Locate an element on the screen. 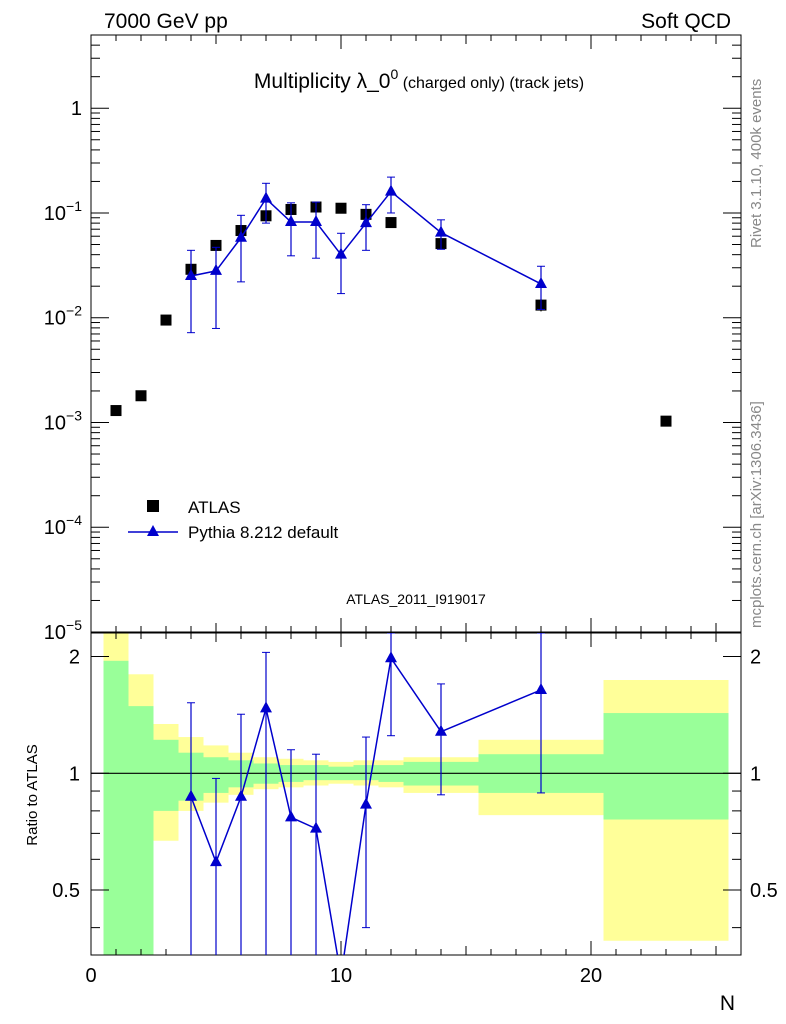 The height and width of the screenshot is (1024, 786). ratio-y-tick-label: 2 is located at coordinates (74, 658).